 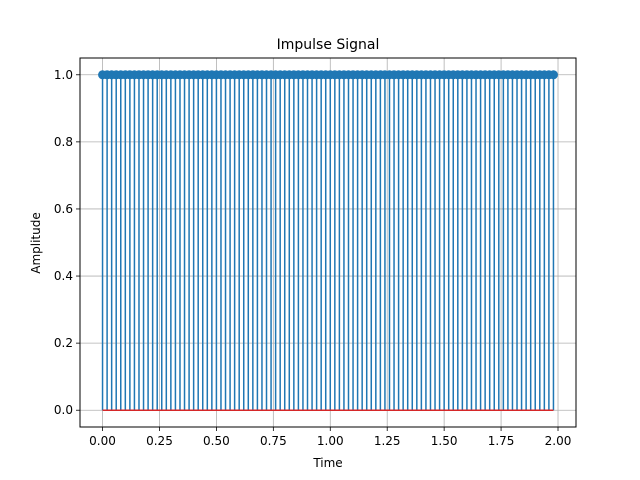 I want to click on x-axis-ticks: 0.00 0.25 0.50 0.75 1.00 1.25 1.50 1.75 2.00, so click(x=330, y=437).